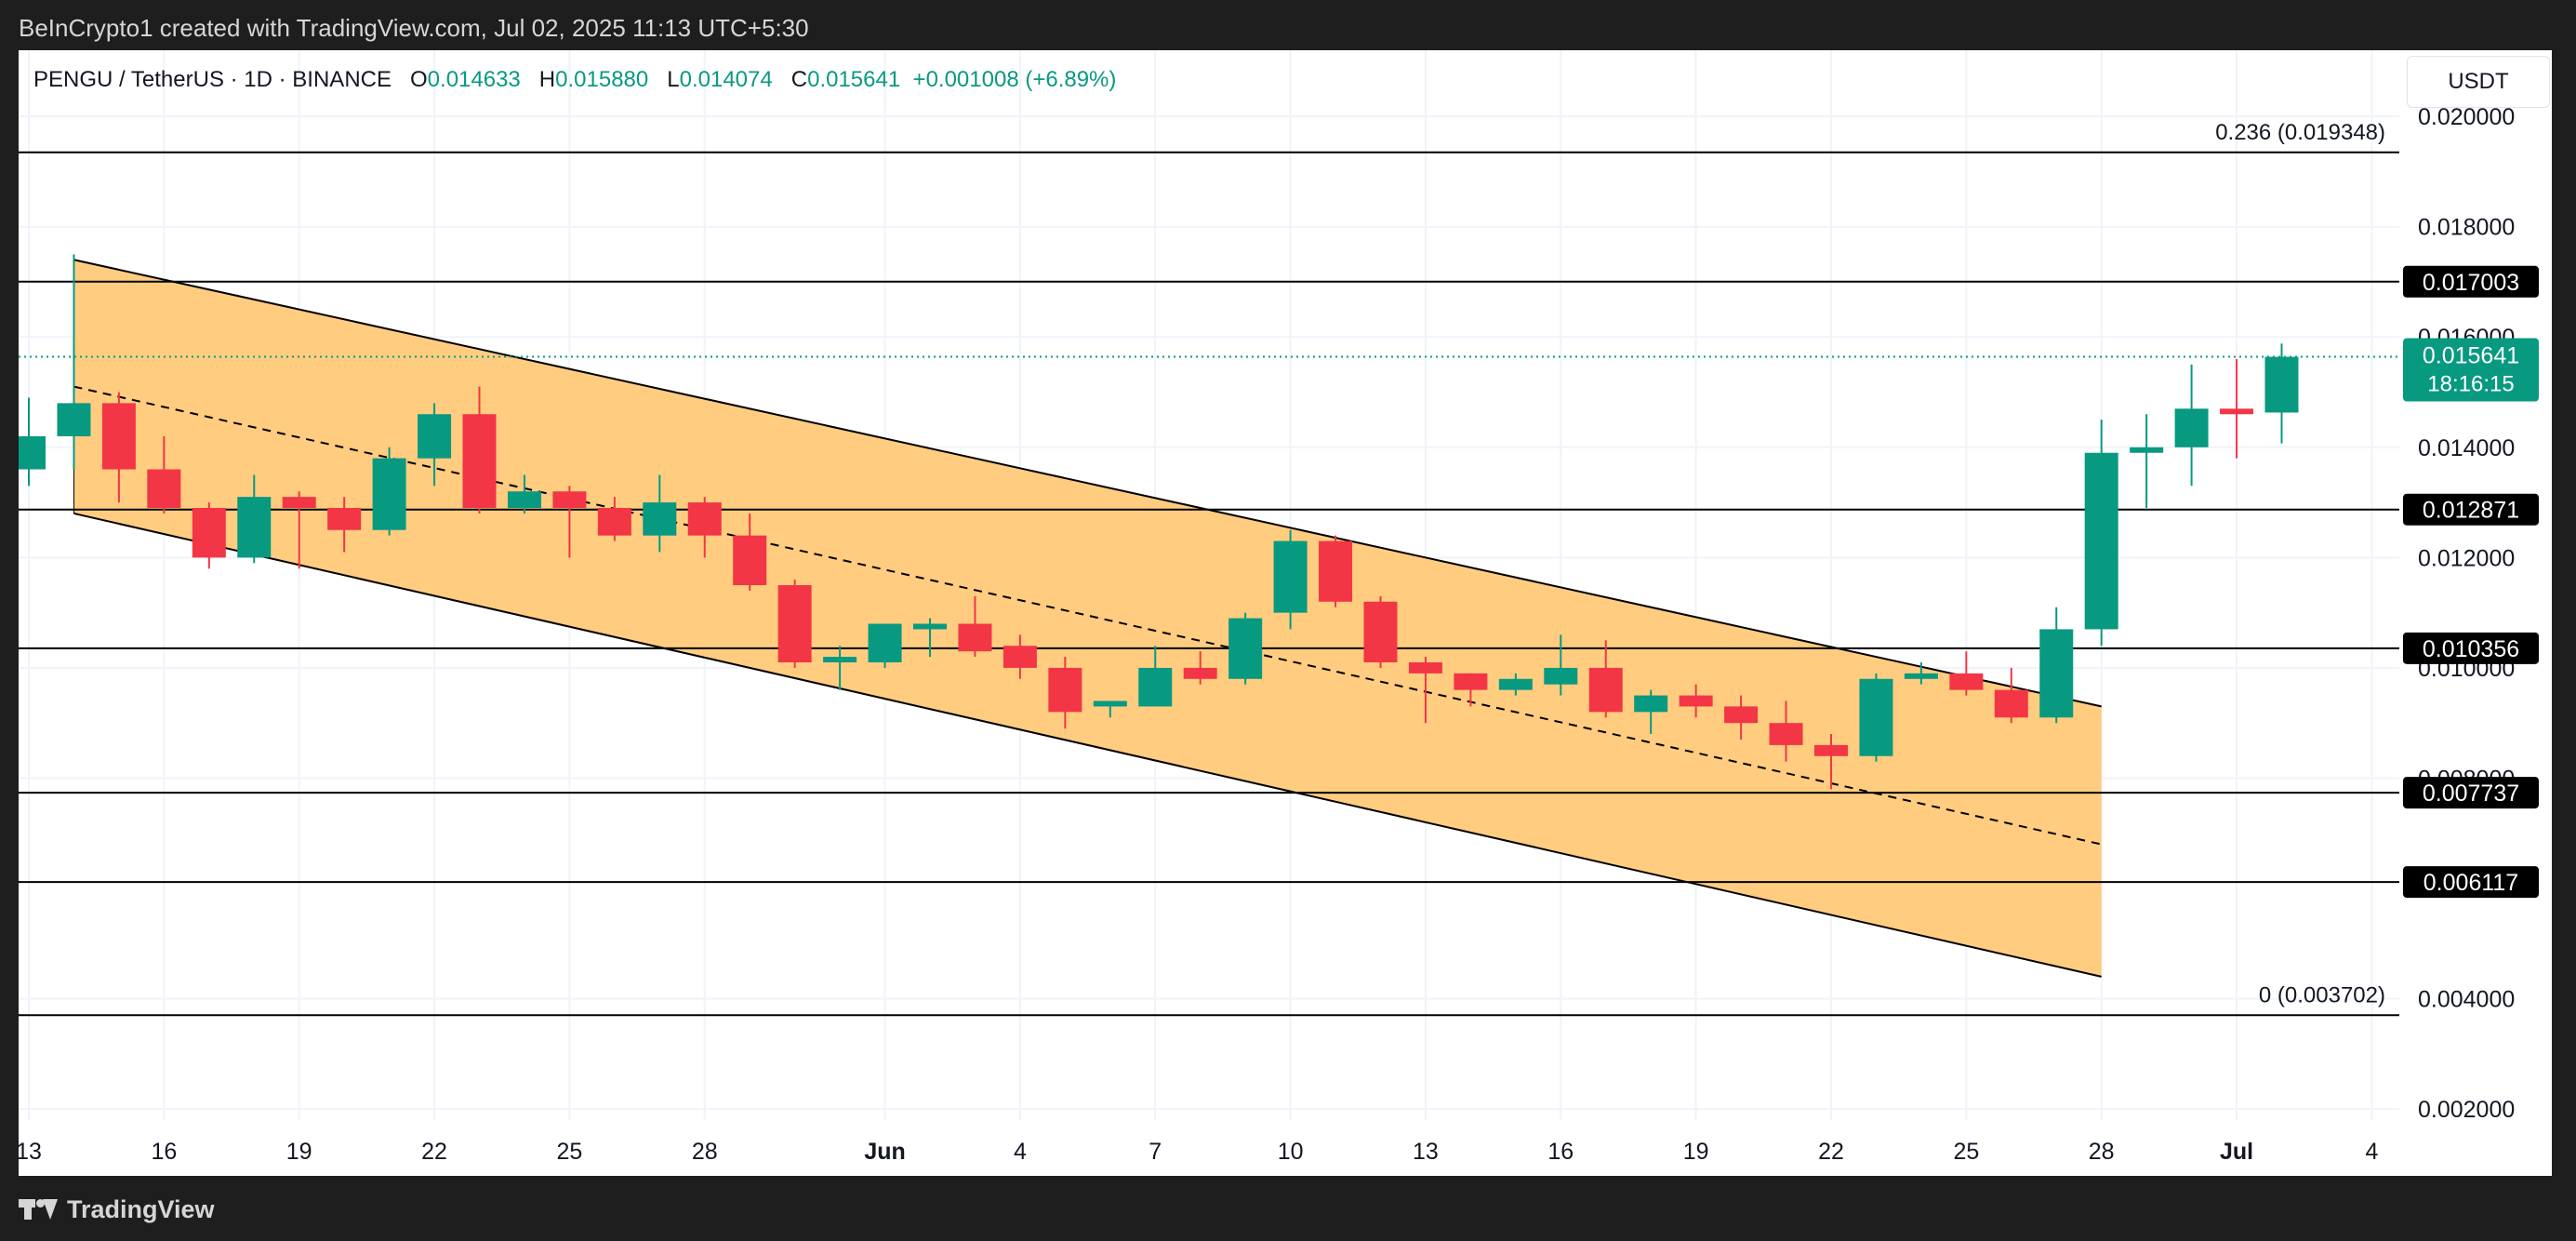 The image size is (2576, 1241). I want to click on level-tag-text-5: 0.006117, so click(2470, 883).